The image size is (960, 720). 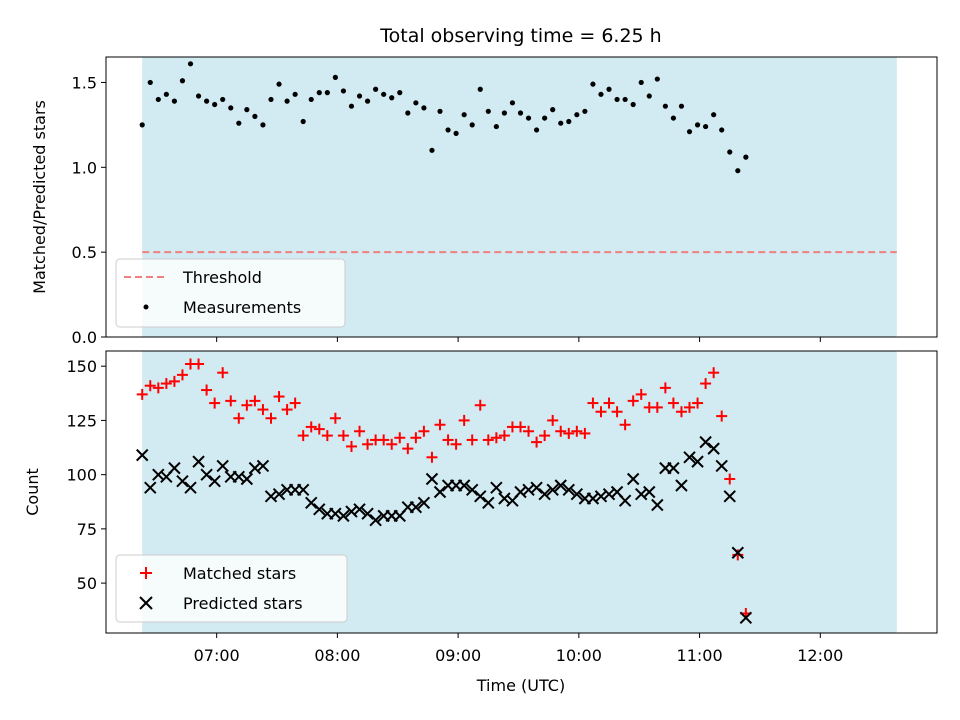 I want to click on bottom-legend: Matched stars Predicted stars, so click(x=231, y=588).